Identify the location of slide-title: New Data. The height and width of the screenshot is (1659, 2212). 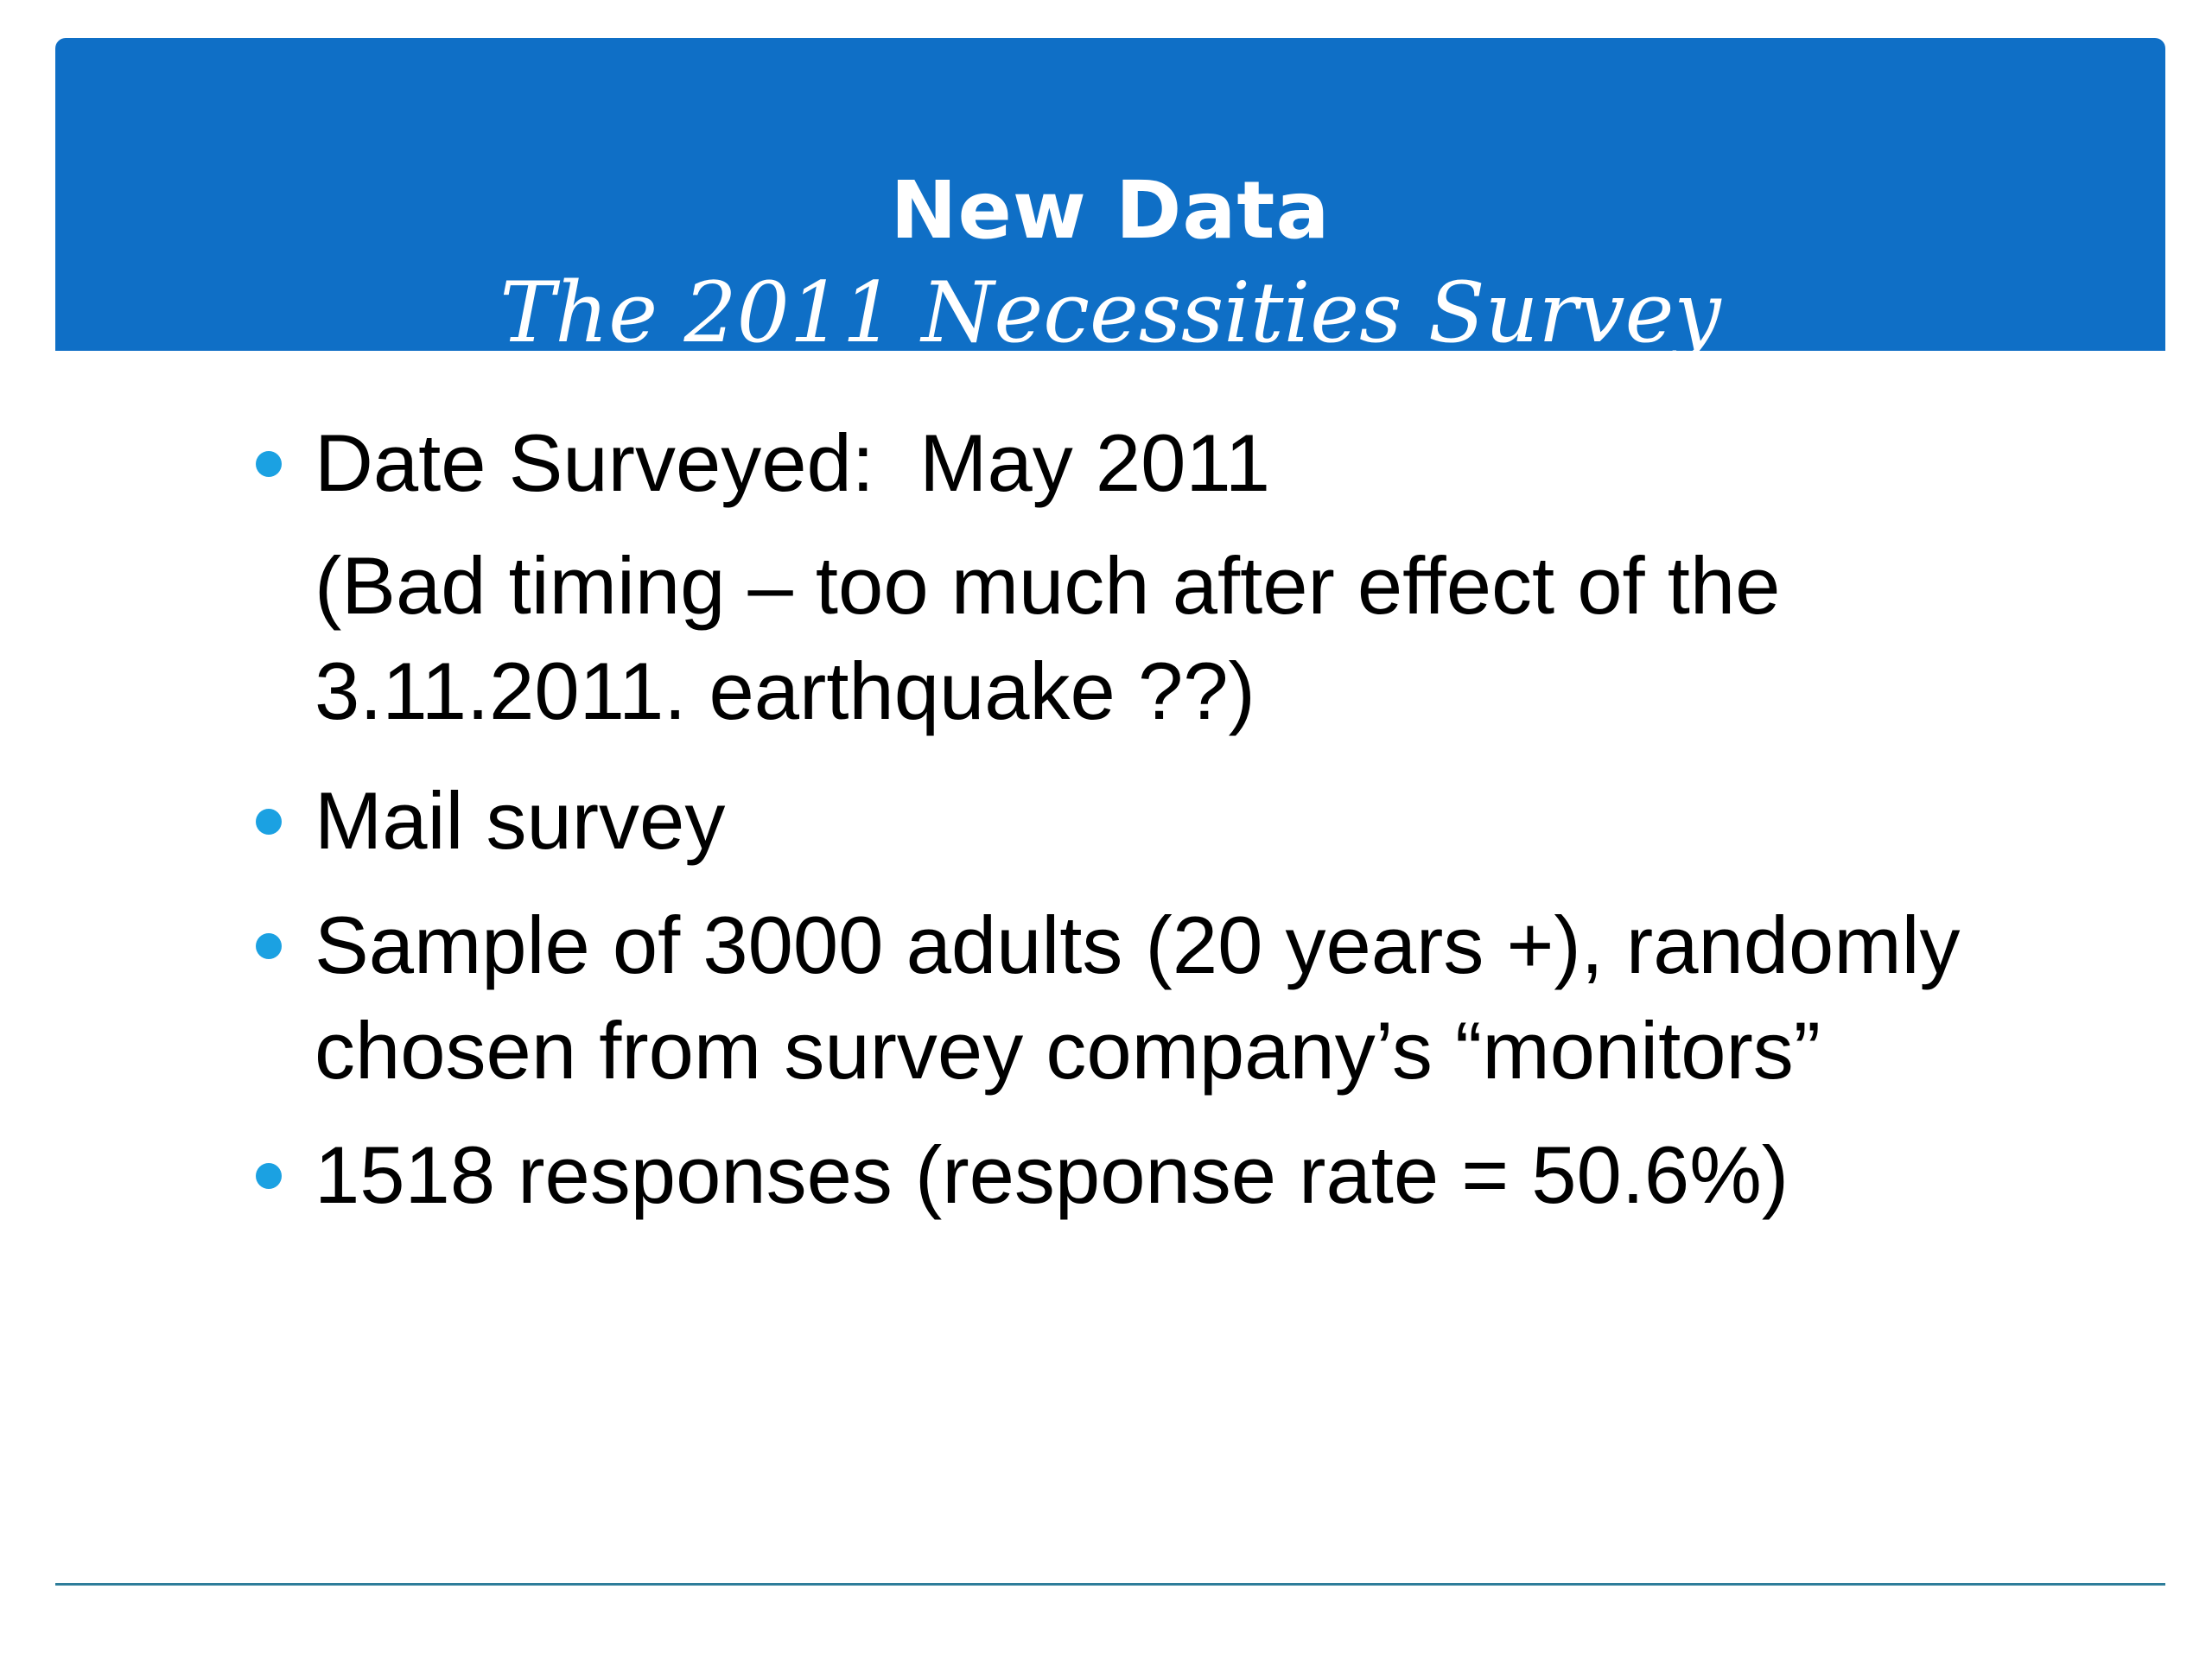
(1110, 210).